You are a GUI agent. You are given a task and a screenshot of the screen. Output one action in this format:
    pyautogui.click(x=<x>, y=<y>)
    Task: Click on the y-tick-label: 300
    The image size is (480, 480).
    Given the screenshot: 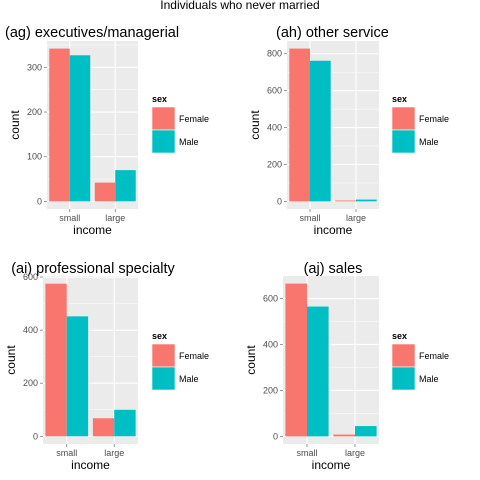 What is the action you would take?
    pyautogui.click(x=34, y=67)
    